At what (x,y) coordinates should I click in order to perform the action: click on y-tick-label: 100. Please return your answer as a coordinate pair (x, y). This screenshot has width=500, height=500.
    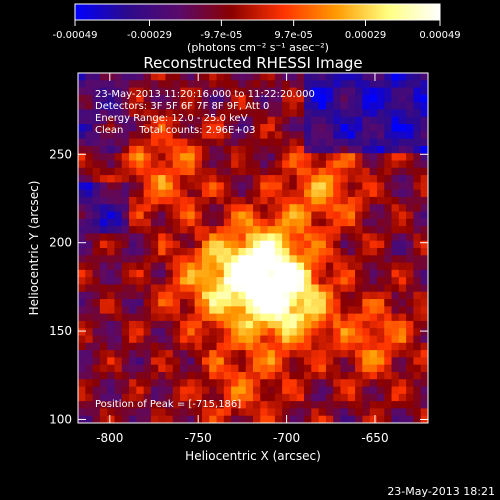
    Looking at the image, I should click on (60, 419).